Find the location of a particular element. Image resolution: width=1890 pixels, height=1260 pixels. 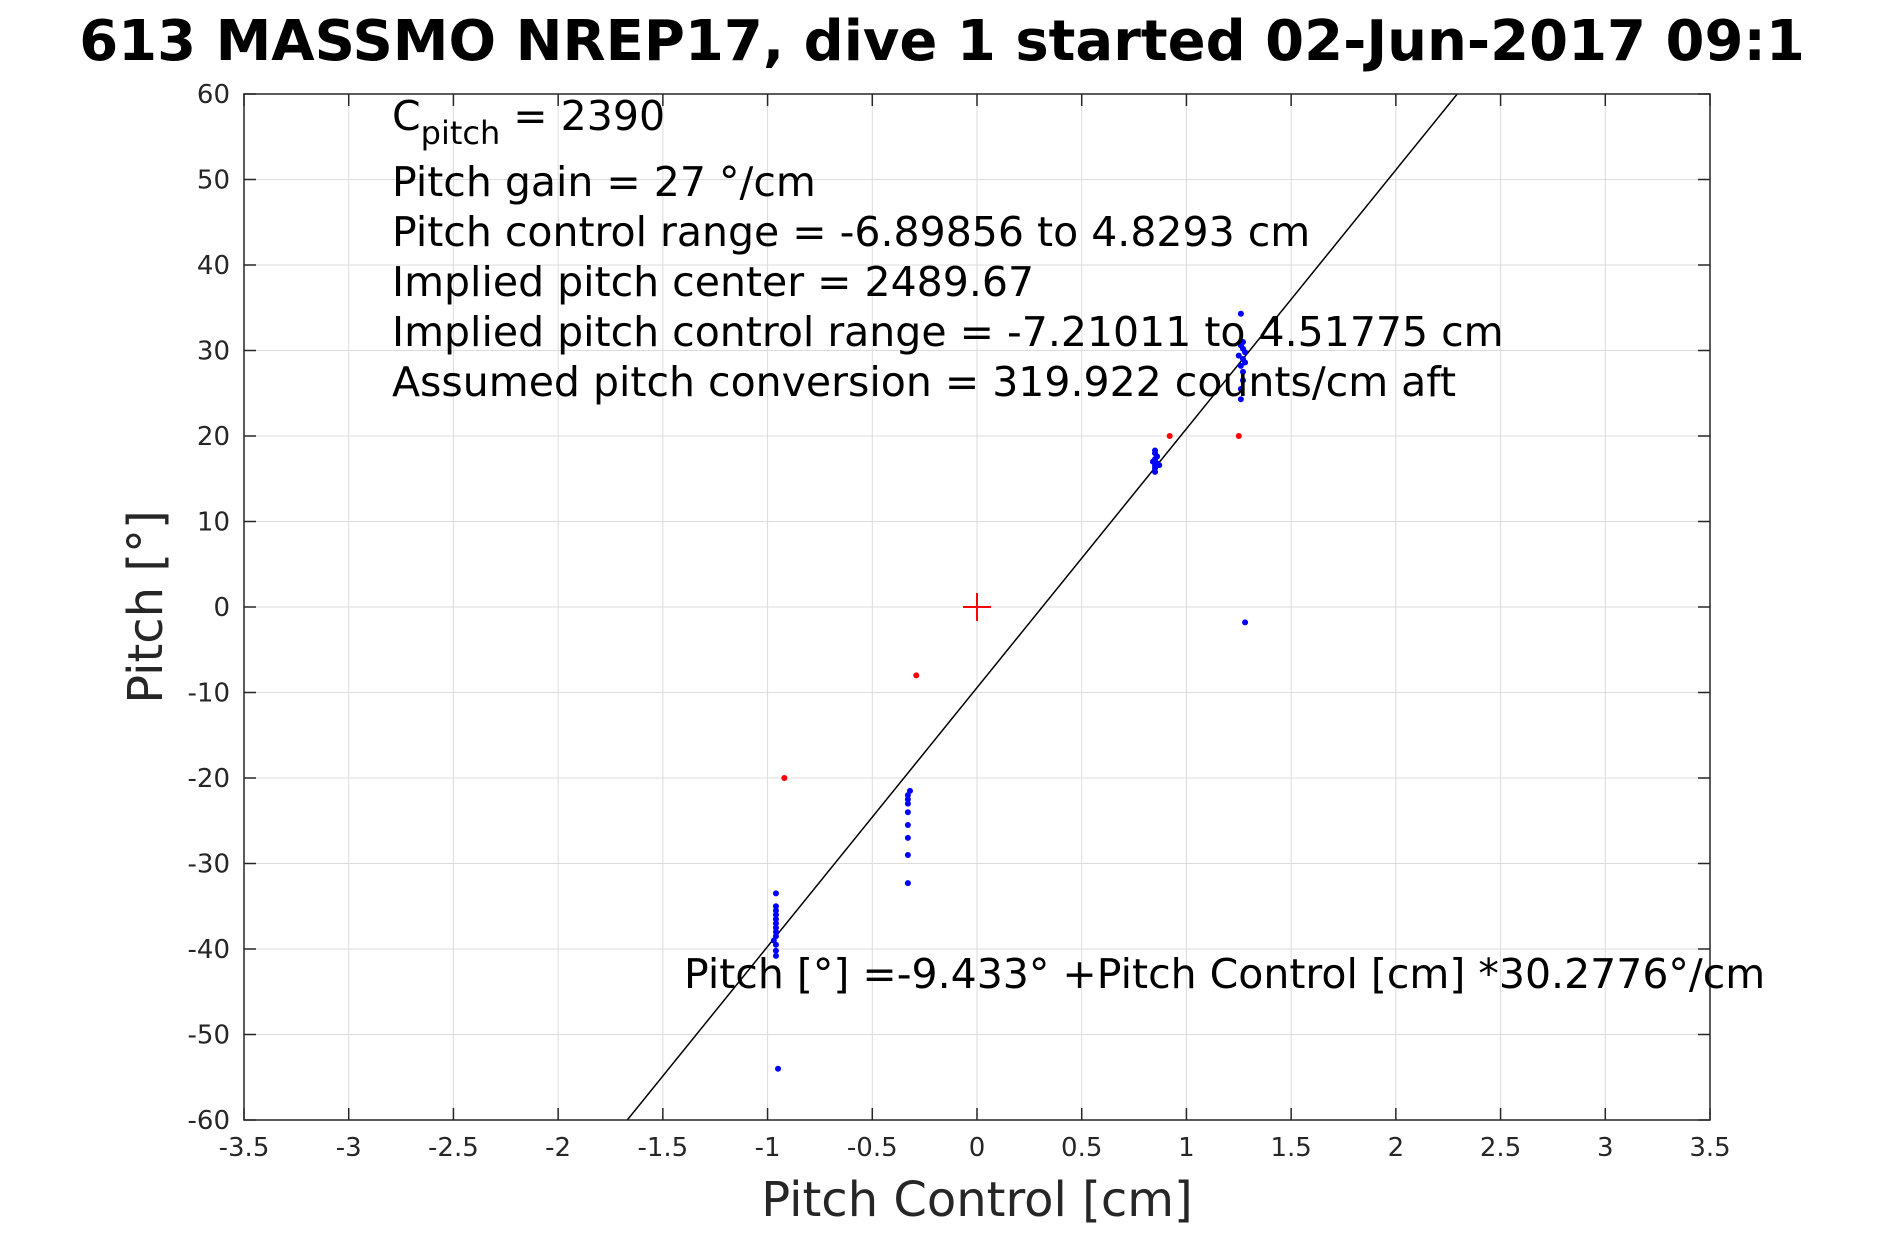

x-tick-label: 2.5 is located at coordinates (1500, 1148).